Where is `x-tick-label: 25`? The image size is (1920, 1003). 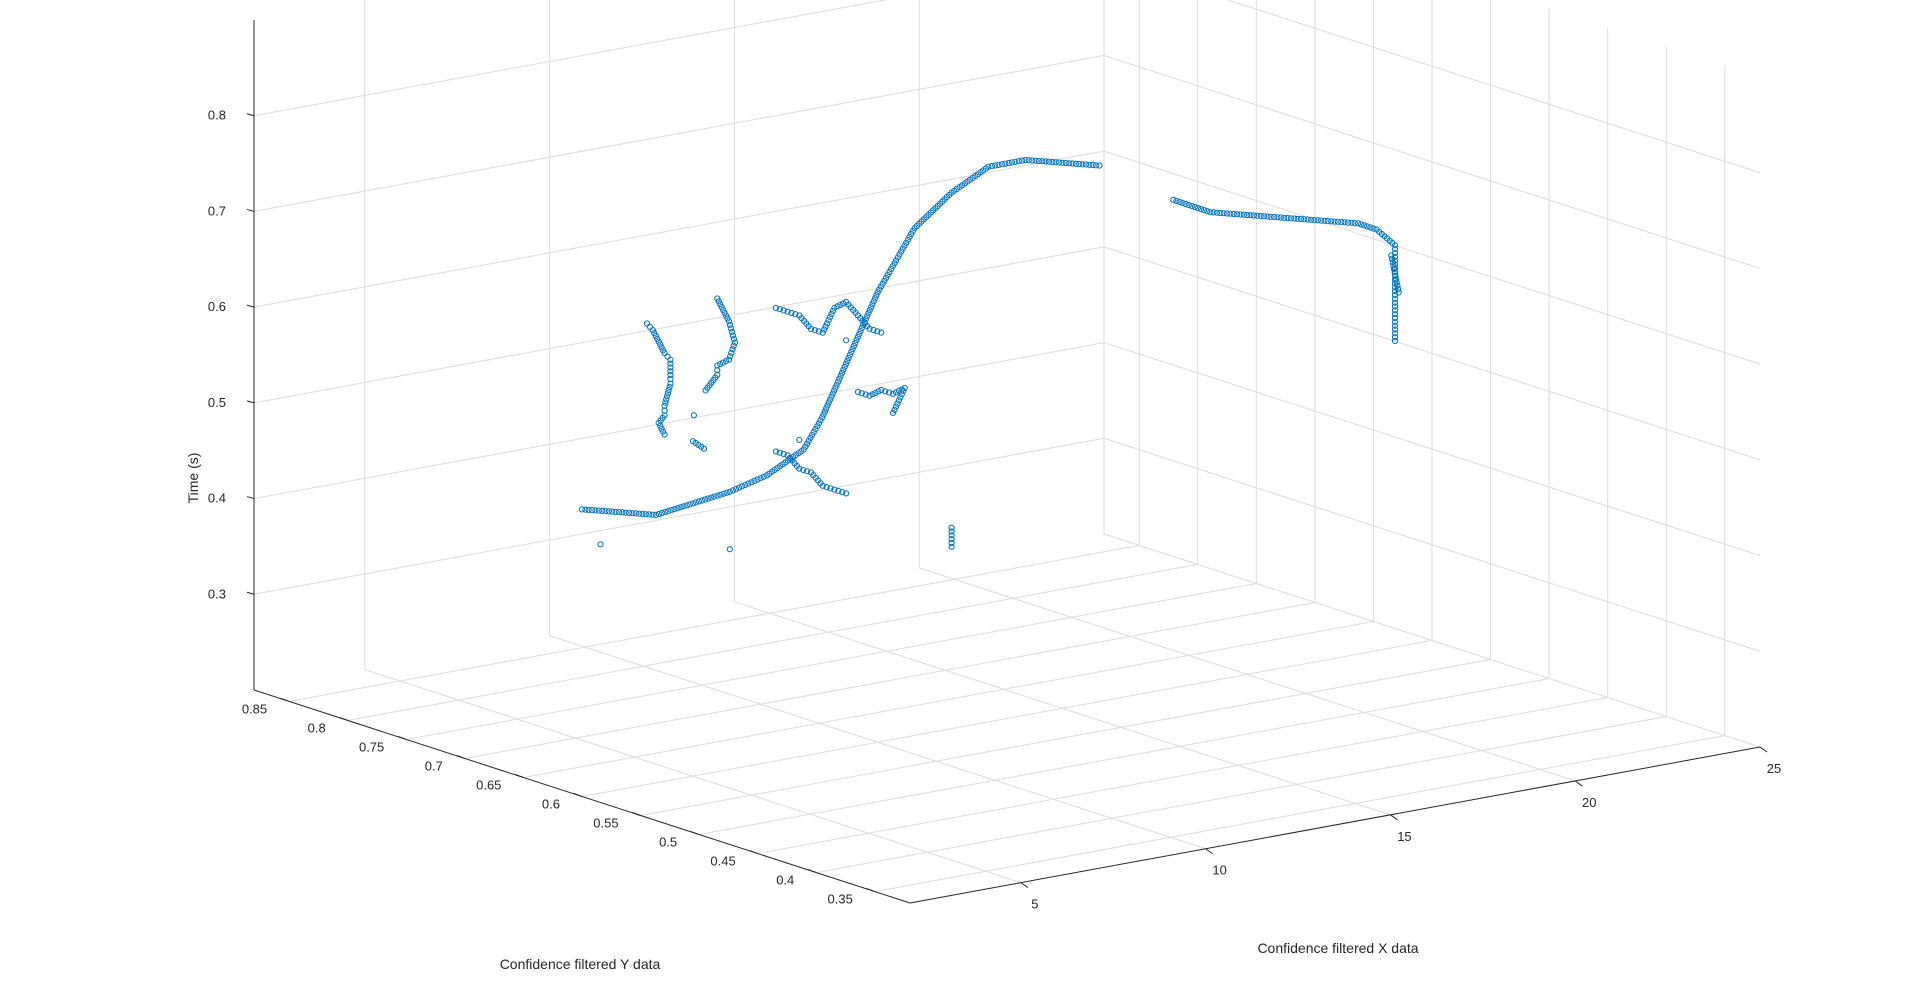
x-tick-label: 25 is located at coordinates (1774, 768).